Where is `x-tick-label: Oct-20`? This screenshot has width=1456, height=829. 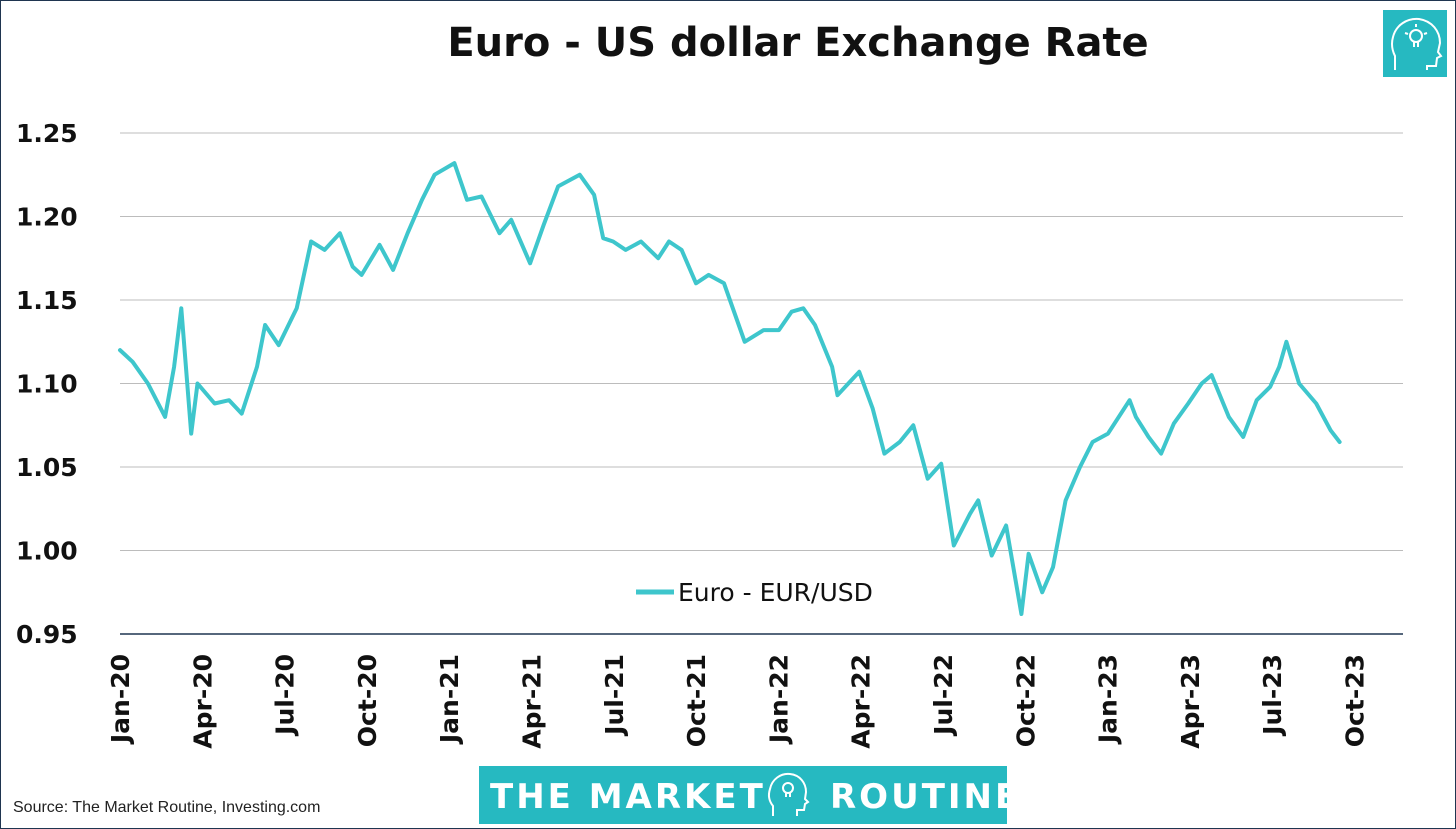 x-tick-label: Oct-20 is located at coordinates (367, 700).